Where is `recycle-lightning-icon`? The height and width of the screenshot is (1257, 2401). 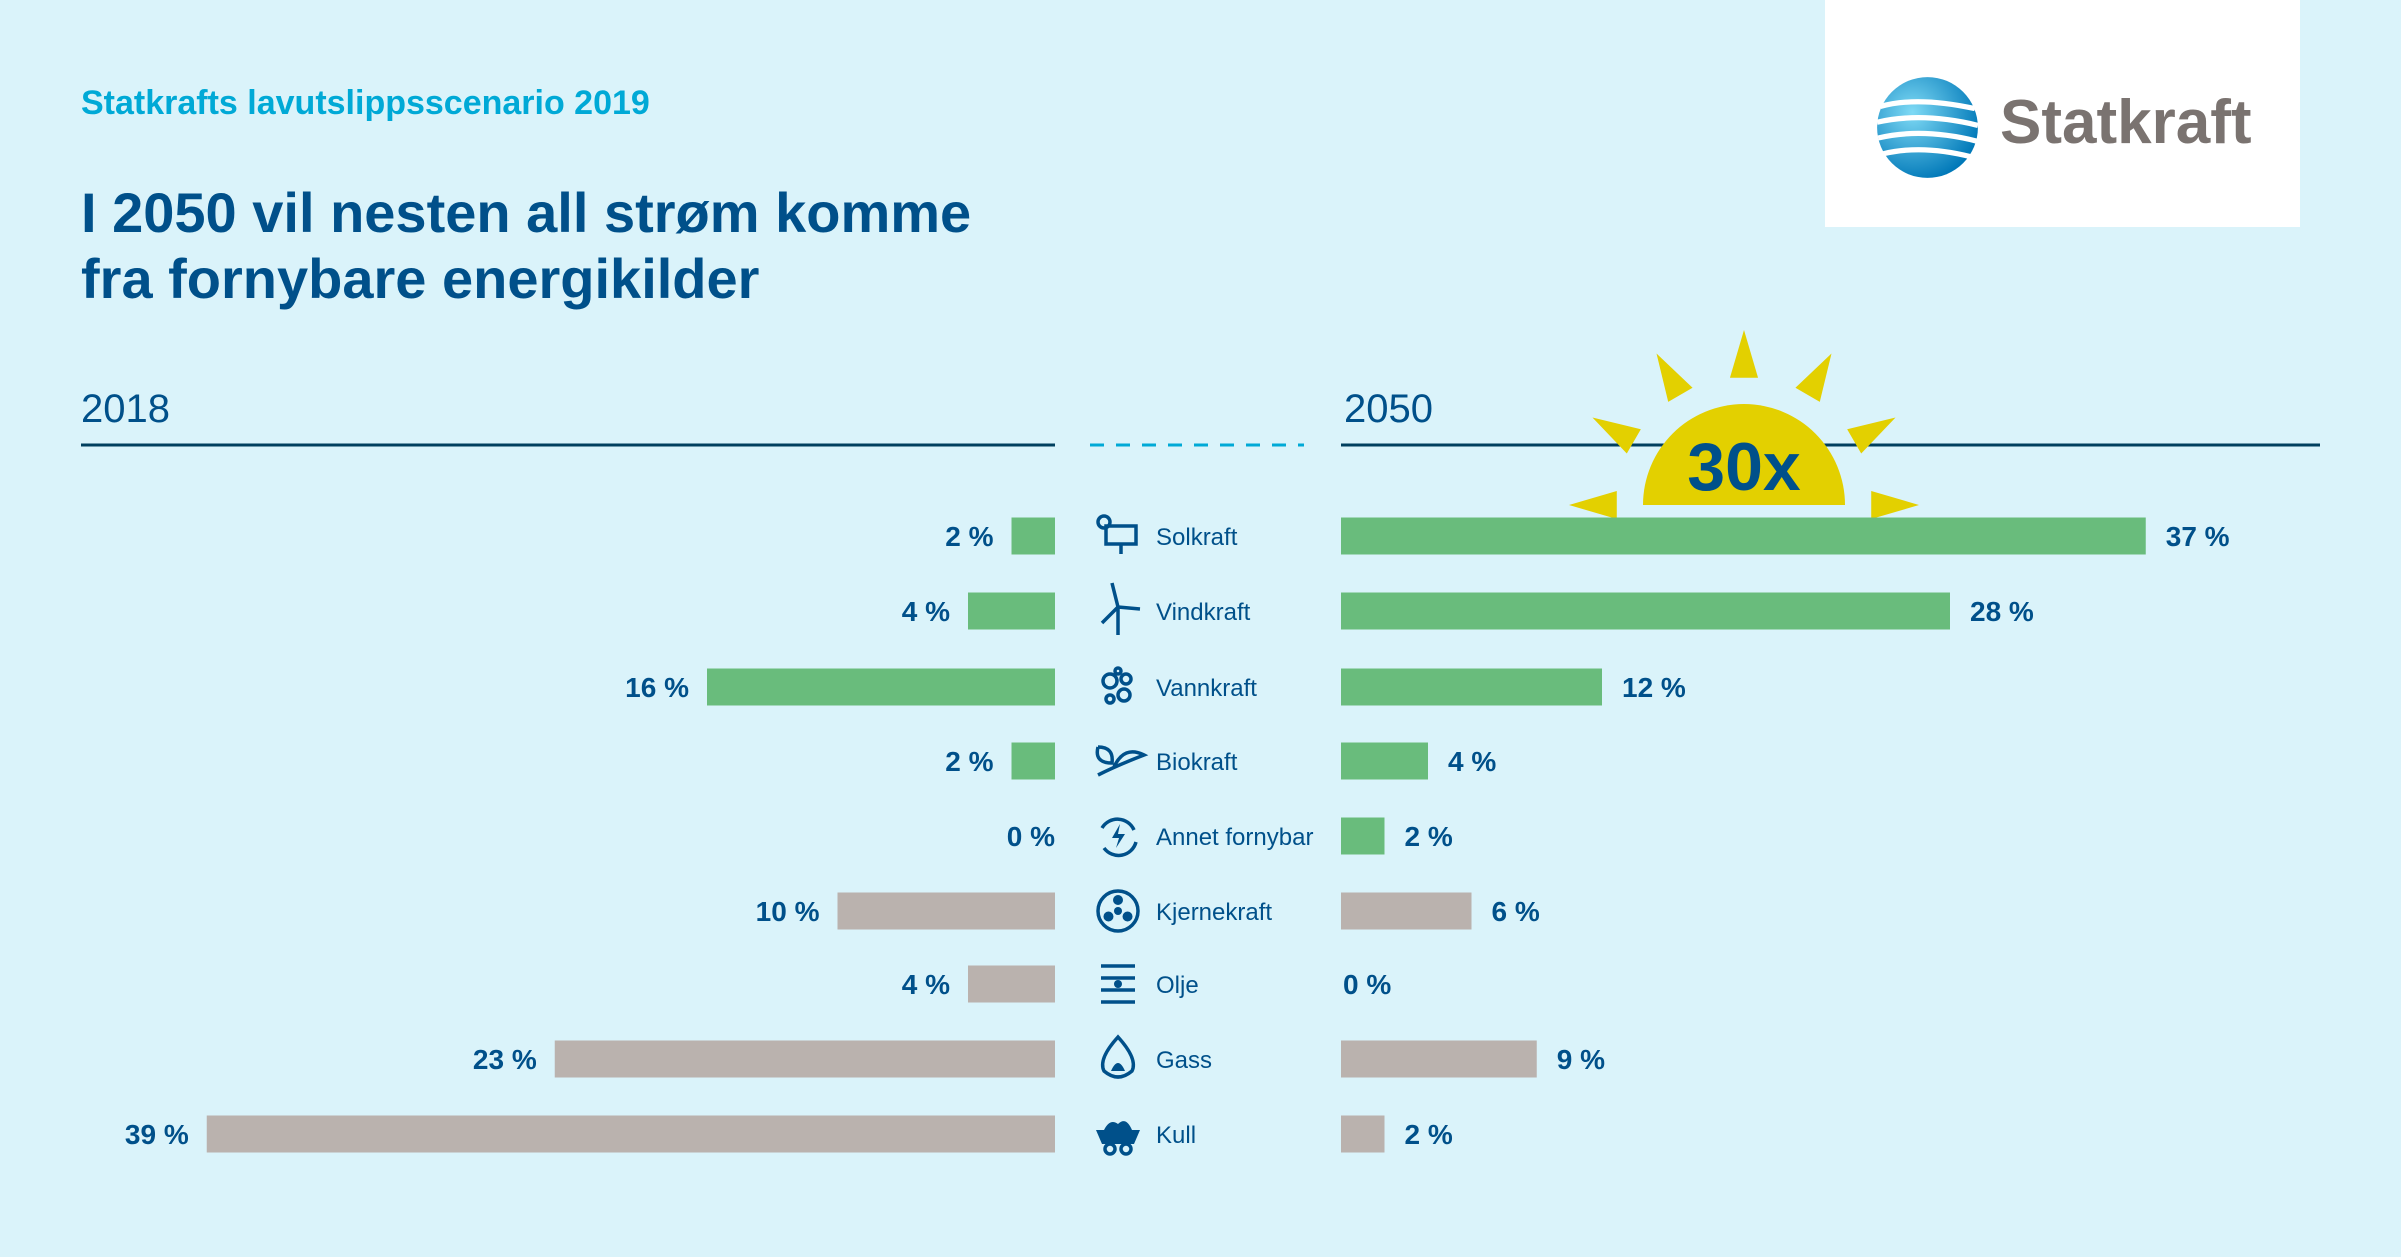 recycle-lightning-icon is located at coordinates (1119, 837).